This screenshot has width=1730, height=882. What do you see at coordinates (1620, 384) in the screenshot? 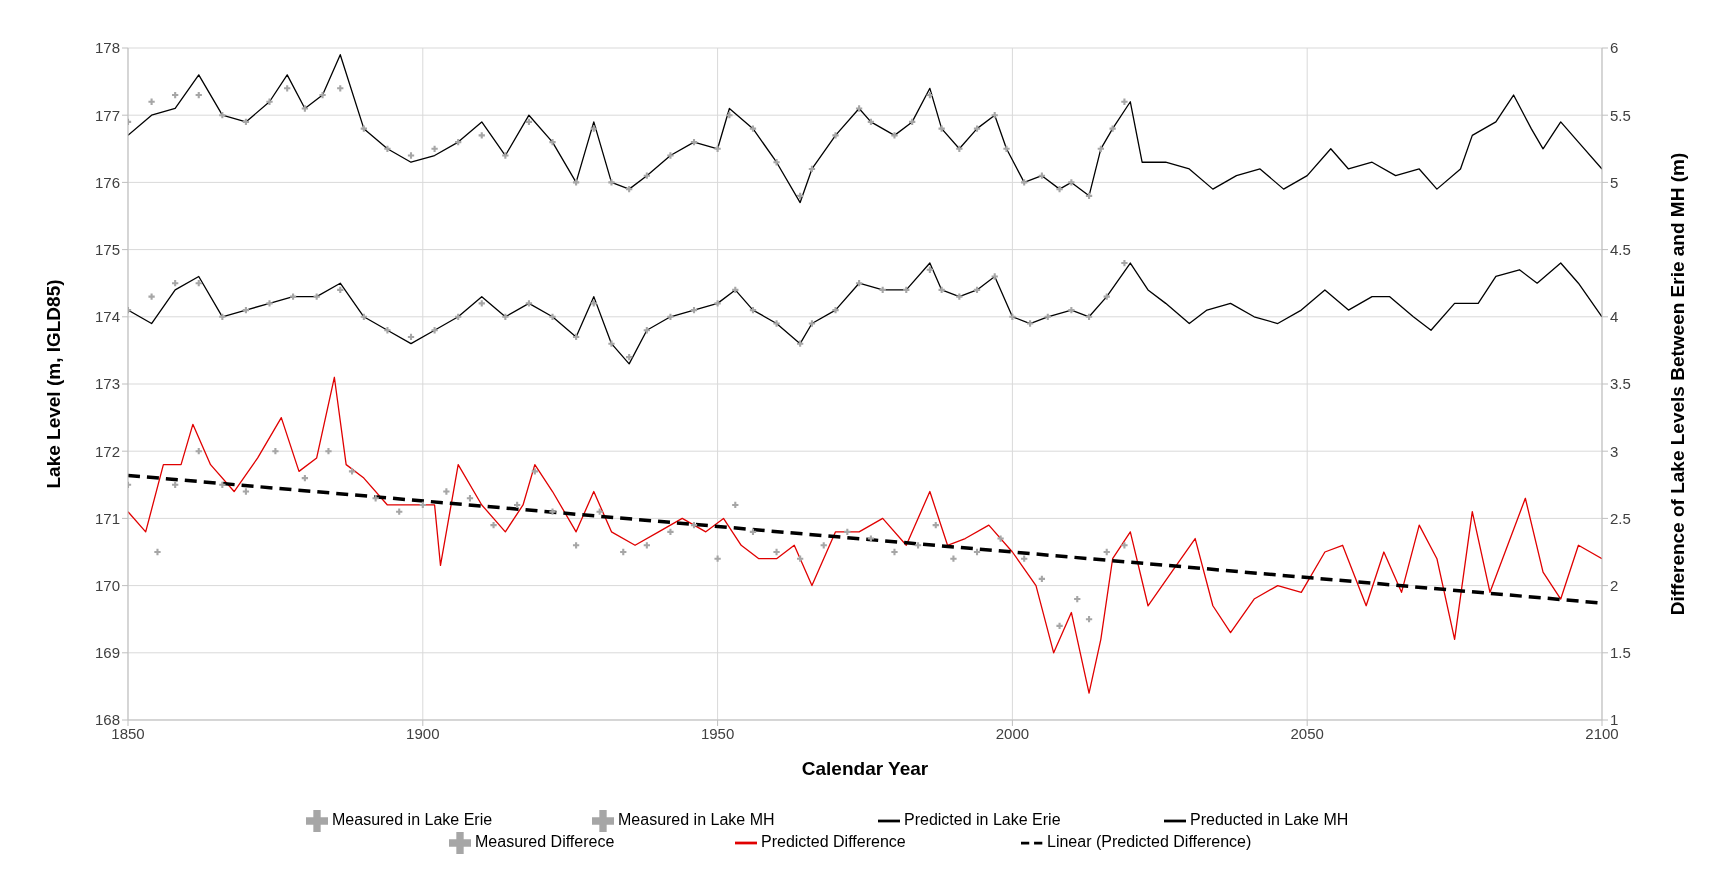
I see `y2-tick-label: 3.5` at bounding box center [1620, 384].